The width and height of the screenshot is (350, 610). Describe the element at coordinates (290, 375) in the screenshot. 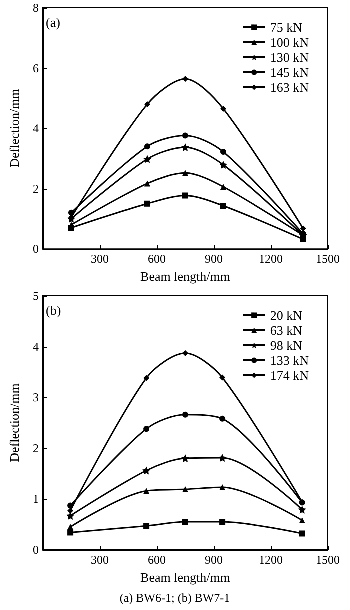

I see `legend-label: 174 kN` at that location.